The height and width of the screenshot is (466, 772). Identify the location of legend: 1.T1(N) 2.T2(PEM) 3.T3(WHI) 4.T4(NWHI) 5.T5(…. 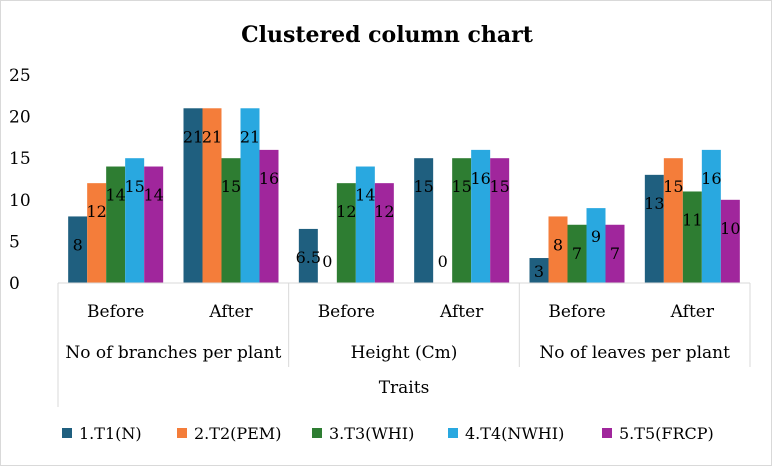
(388, 433).